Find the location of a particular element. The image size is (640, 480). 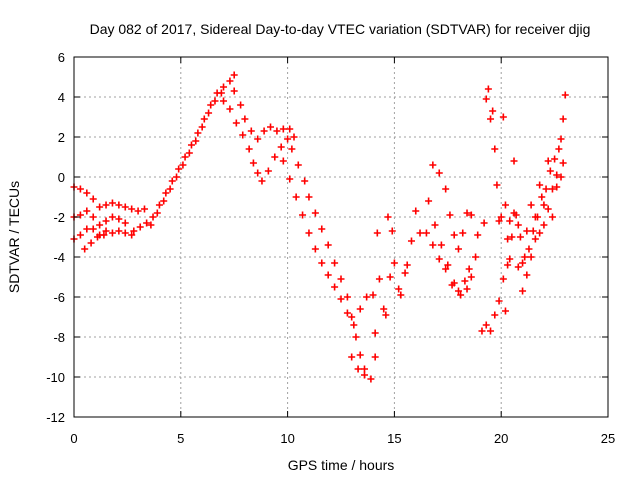

y-tick-label: -4 is located at coordinates (59, 257).